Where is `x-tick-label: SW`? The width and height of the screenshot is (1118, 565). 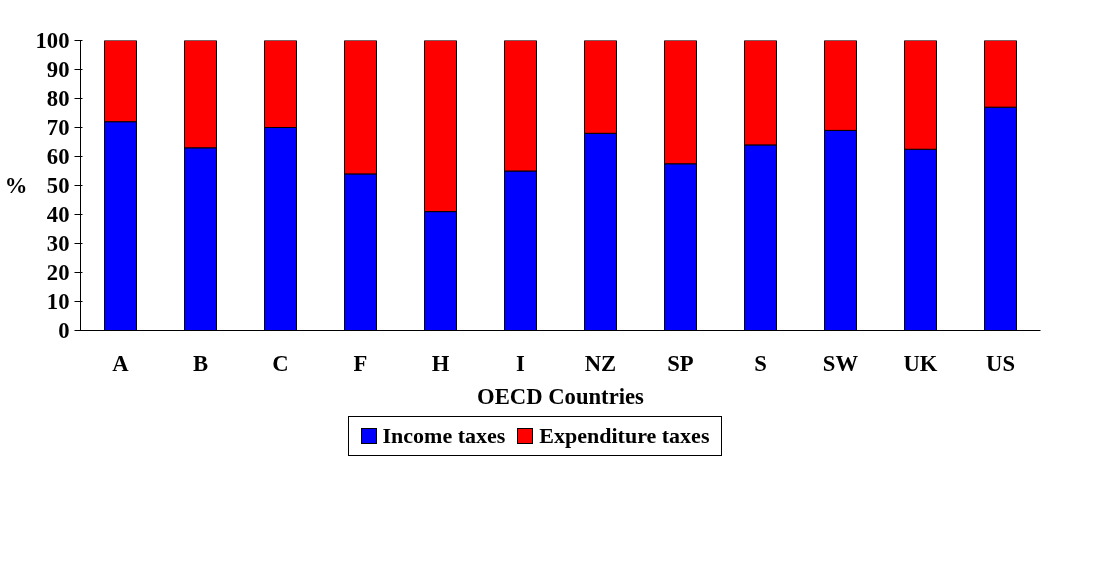
x-tick-label: SW is located at coordinates (840, 363).